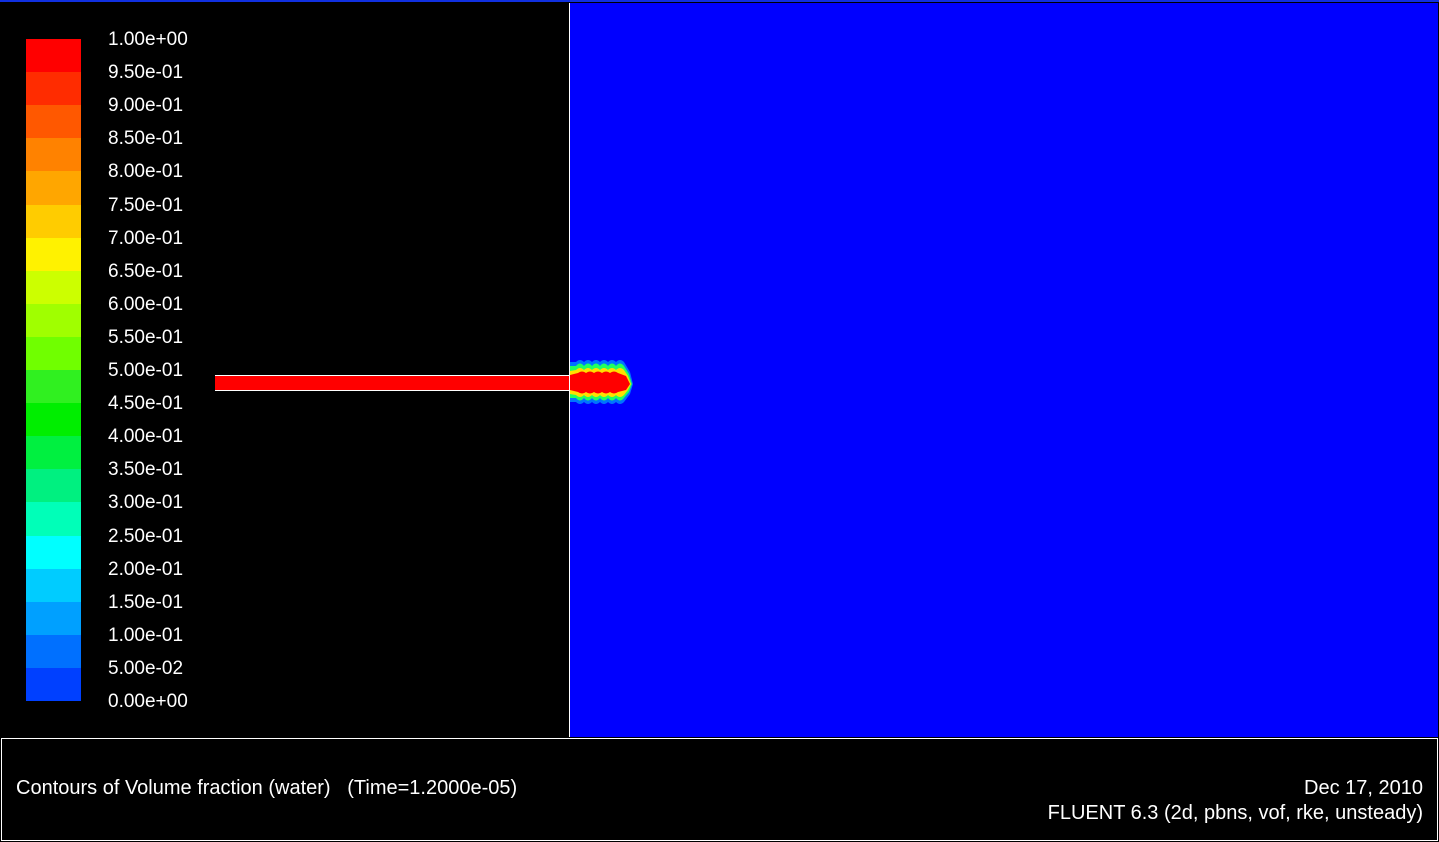 This screenshot has height=842, width=1439. Describe the element at coordinates (719, 1) in the screenshot. I see `window-top-border` at that location.